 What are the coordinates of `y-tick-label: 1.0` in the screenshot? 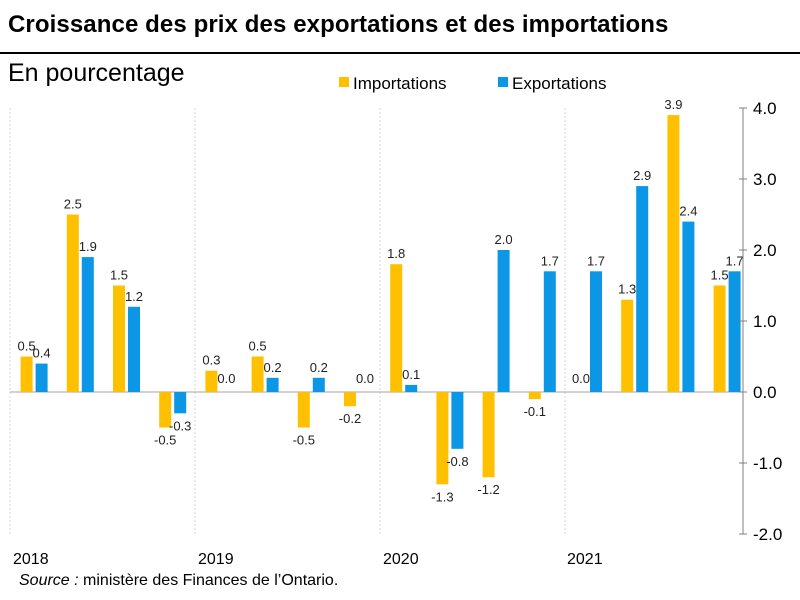 It's located at (765, 321).